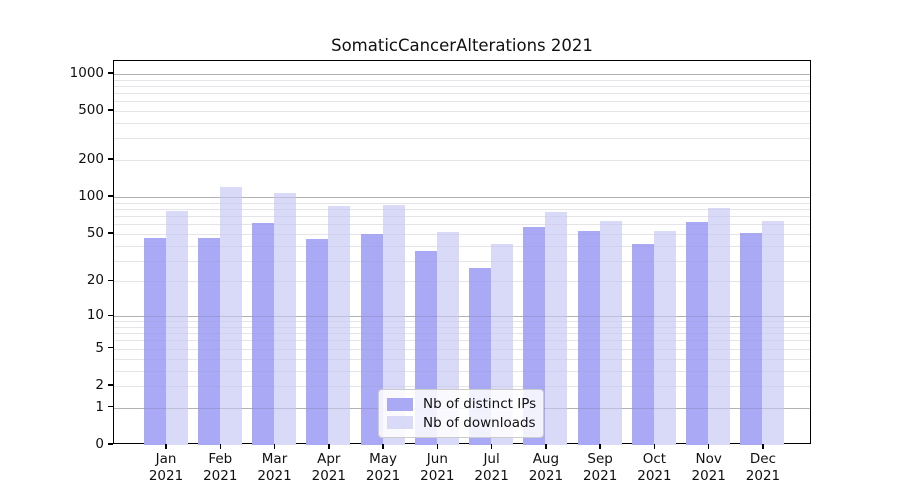  What do you see at coordinates (437, 459) in the screenshot?
I see `x-tick-label-month: Jun` at bounding box center [437, 459].